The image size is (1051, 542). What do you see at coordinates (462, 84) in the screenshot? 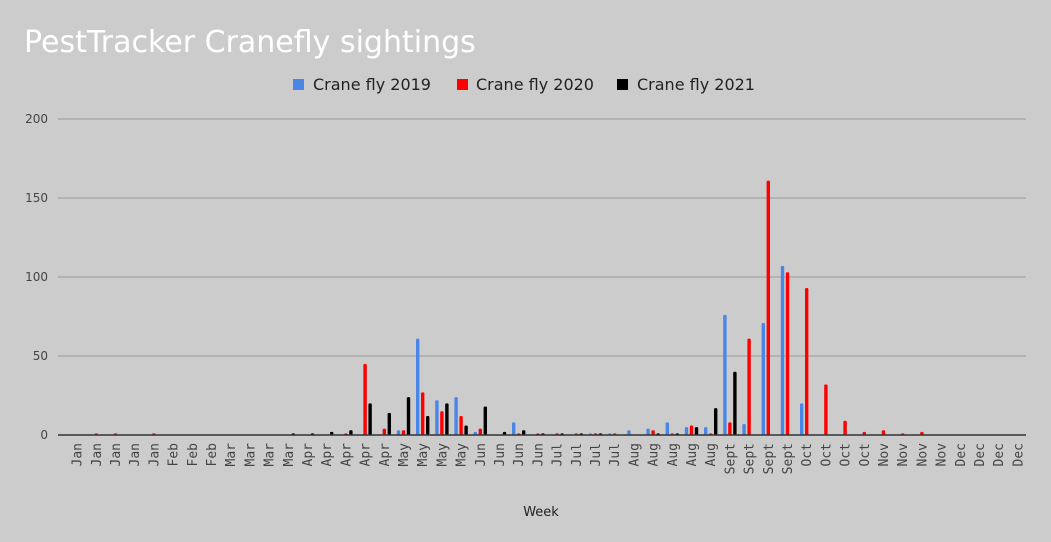
I see `legend-swatch-2020` at bounding box center [462, 84].